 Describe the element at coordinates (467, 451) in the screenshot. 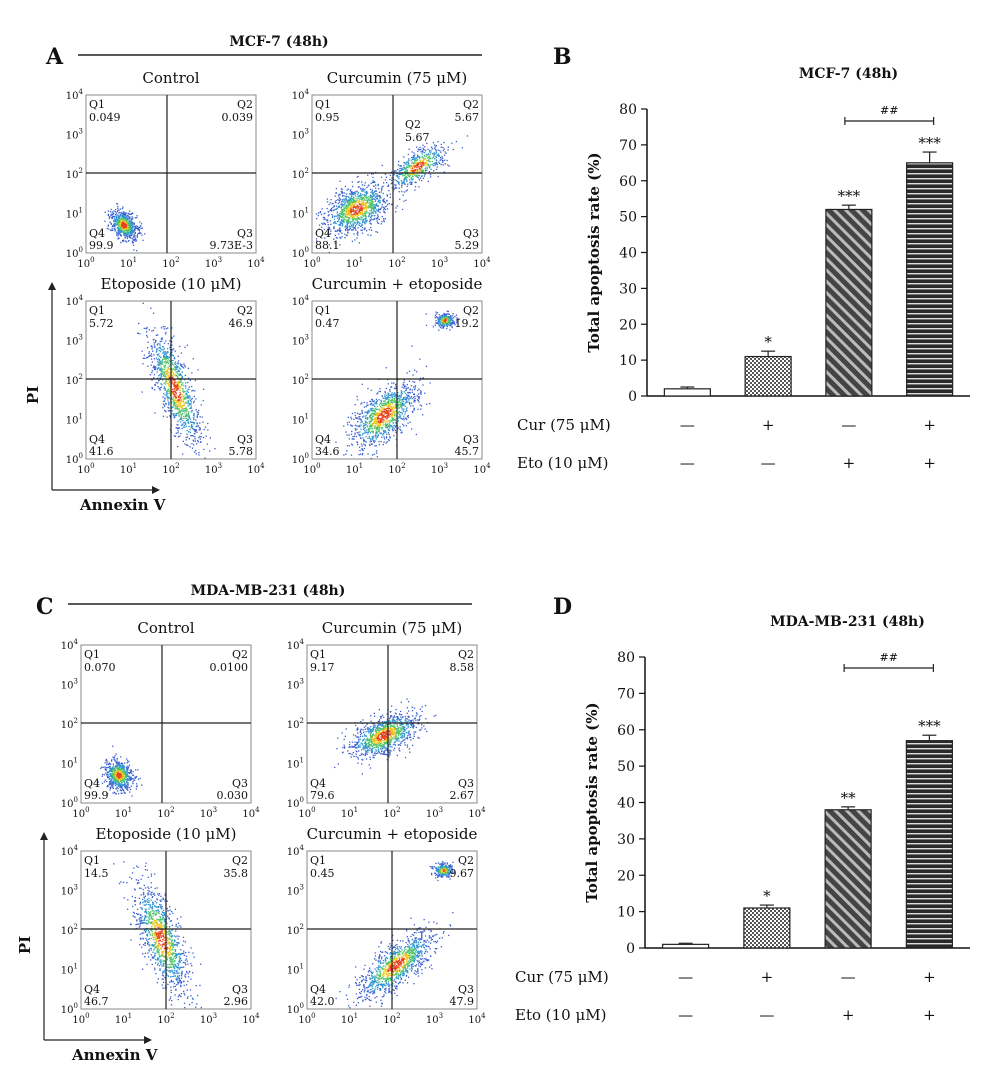

I see `quadrant-value: 45.7` at that location.